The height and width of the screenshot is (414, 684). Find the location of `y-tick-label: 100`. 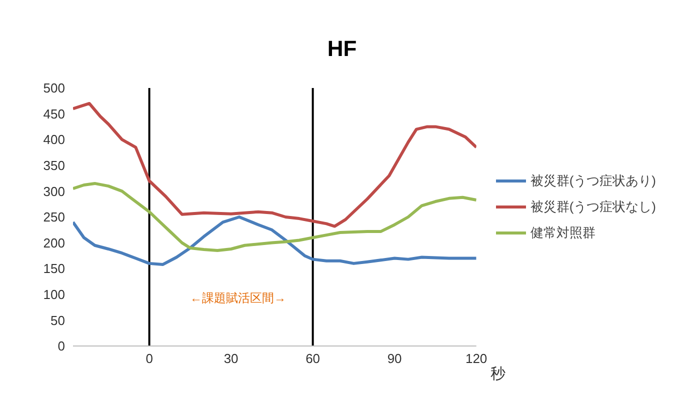

y-tick-label: 100 is located at coordinates (54, 294).